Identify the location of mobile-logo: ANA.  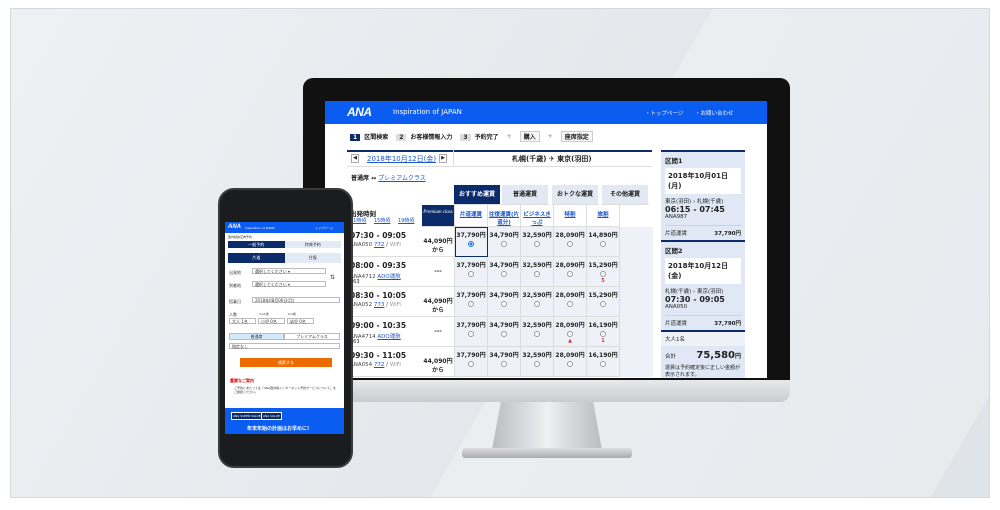
(234, 227).